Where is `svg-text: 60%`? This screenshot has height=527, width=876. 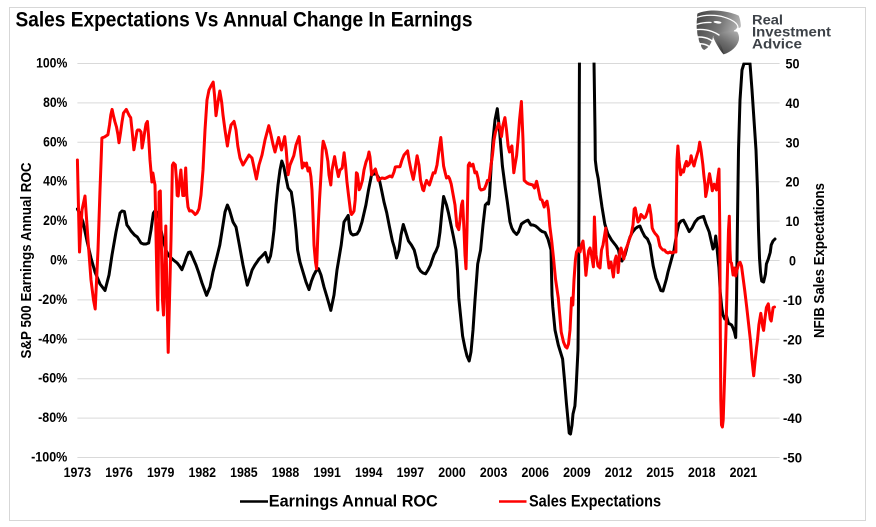 svg-text: 60% is located at coordinates (55, 141).